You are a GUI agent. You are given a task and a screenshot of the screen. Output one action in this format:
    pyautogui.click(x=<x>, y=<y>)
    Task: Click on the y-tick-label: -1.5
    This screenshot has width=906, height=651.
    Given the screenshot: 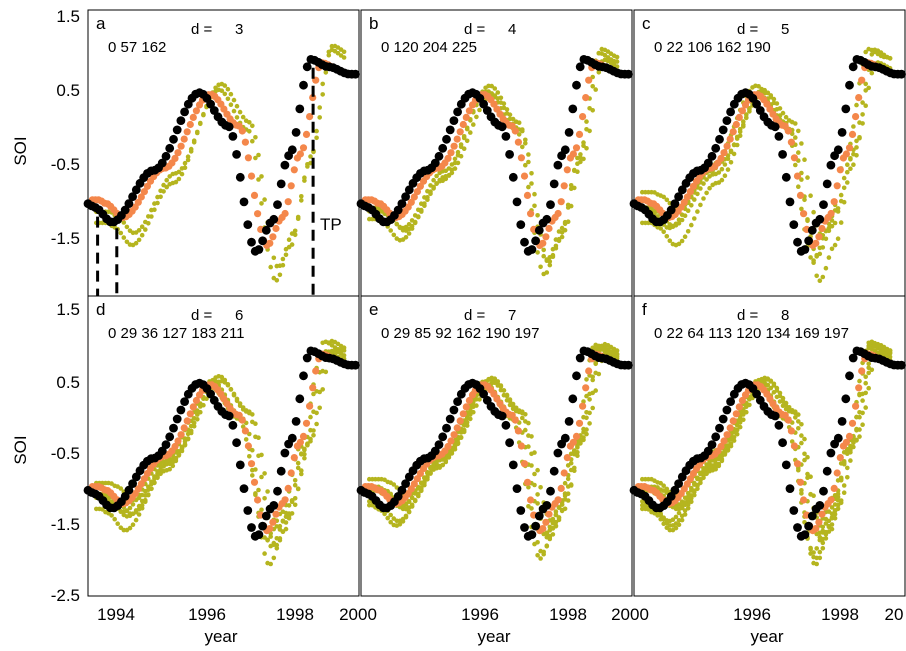 What is the action you would take?
    pyautogui.click(x=65, y=238)
    